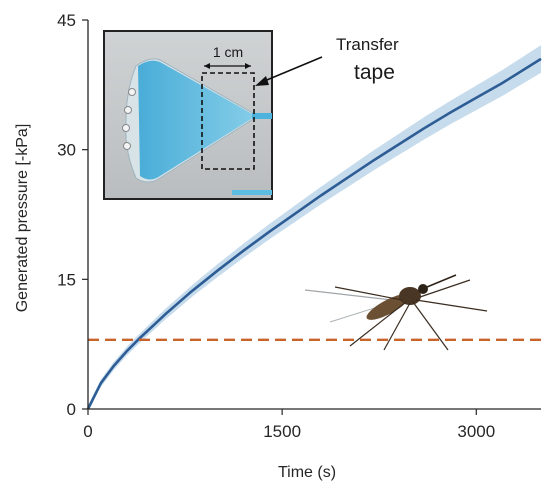 The height and width of the screenshot is (491, 550). What do you see at coordinates (282, 431) in the screenshot?
I see `x-tick-label: 1500` at bounding box center [282, 431].